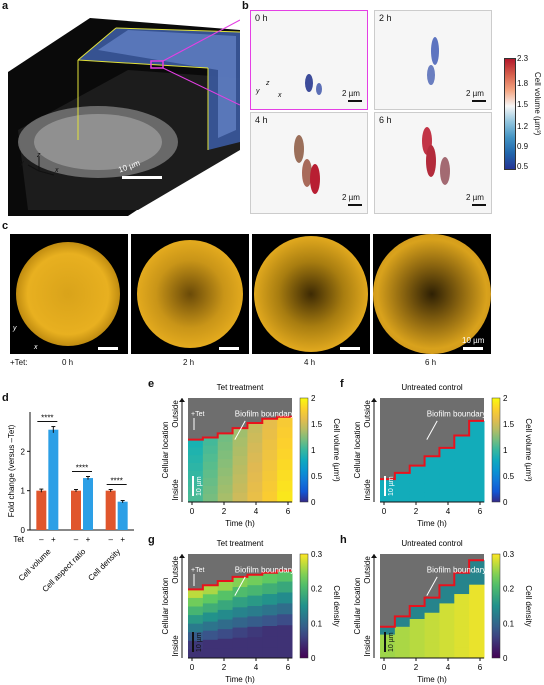 This screenshot has height=685, width=544. I want to click on panel-c-scalebar-0h, so click(108, 348).